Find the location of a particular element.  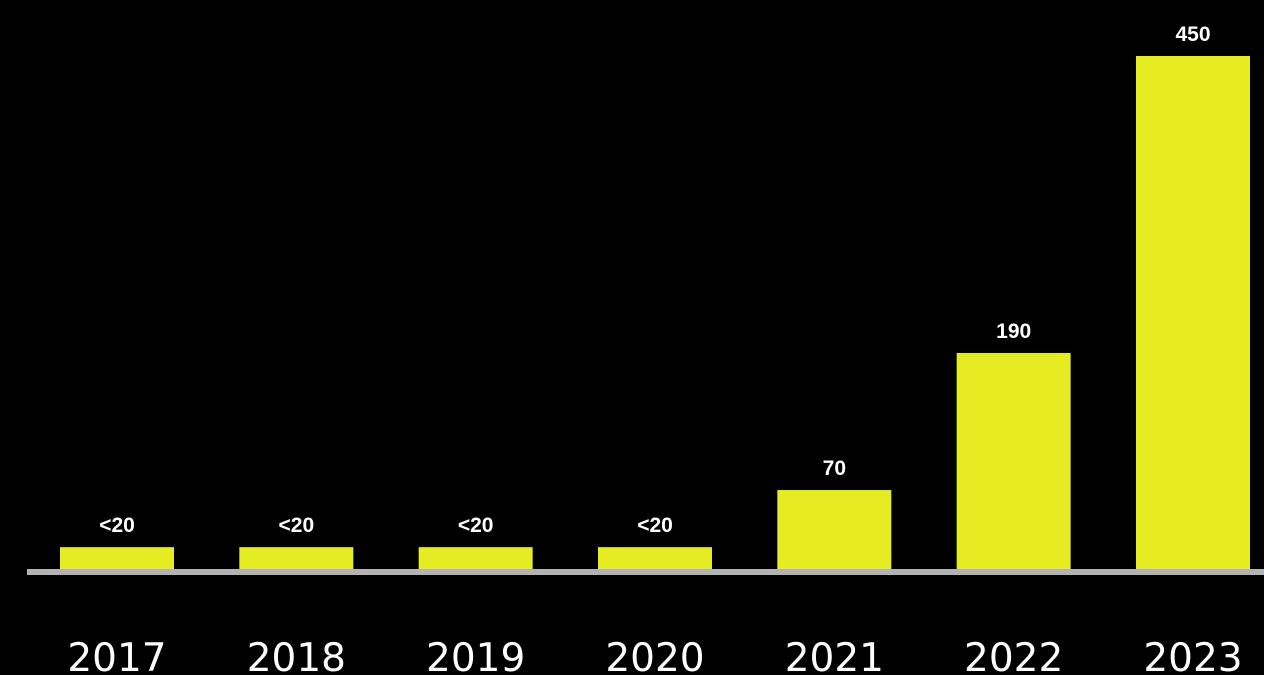

x-tick-label-2017: 2017 is located at coordinates (116, 655).